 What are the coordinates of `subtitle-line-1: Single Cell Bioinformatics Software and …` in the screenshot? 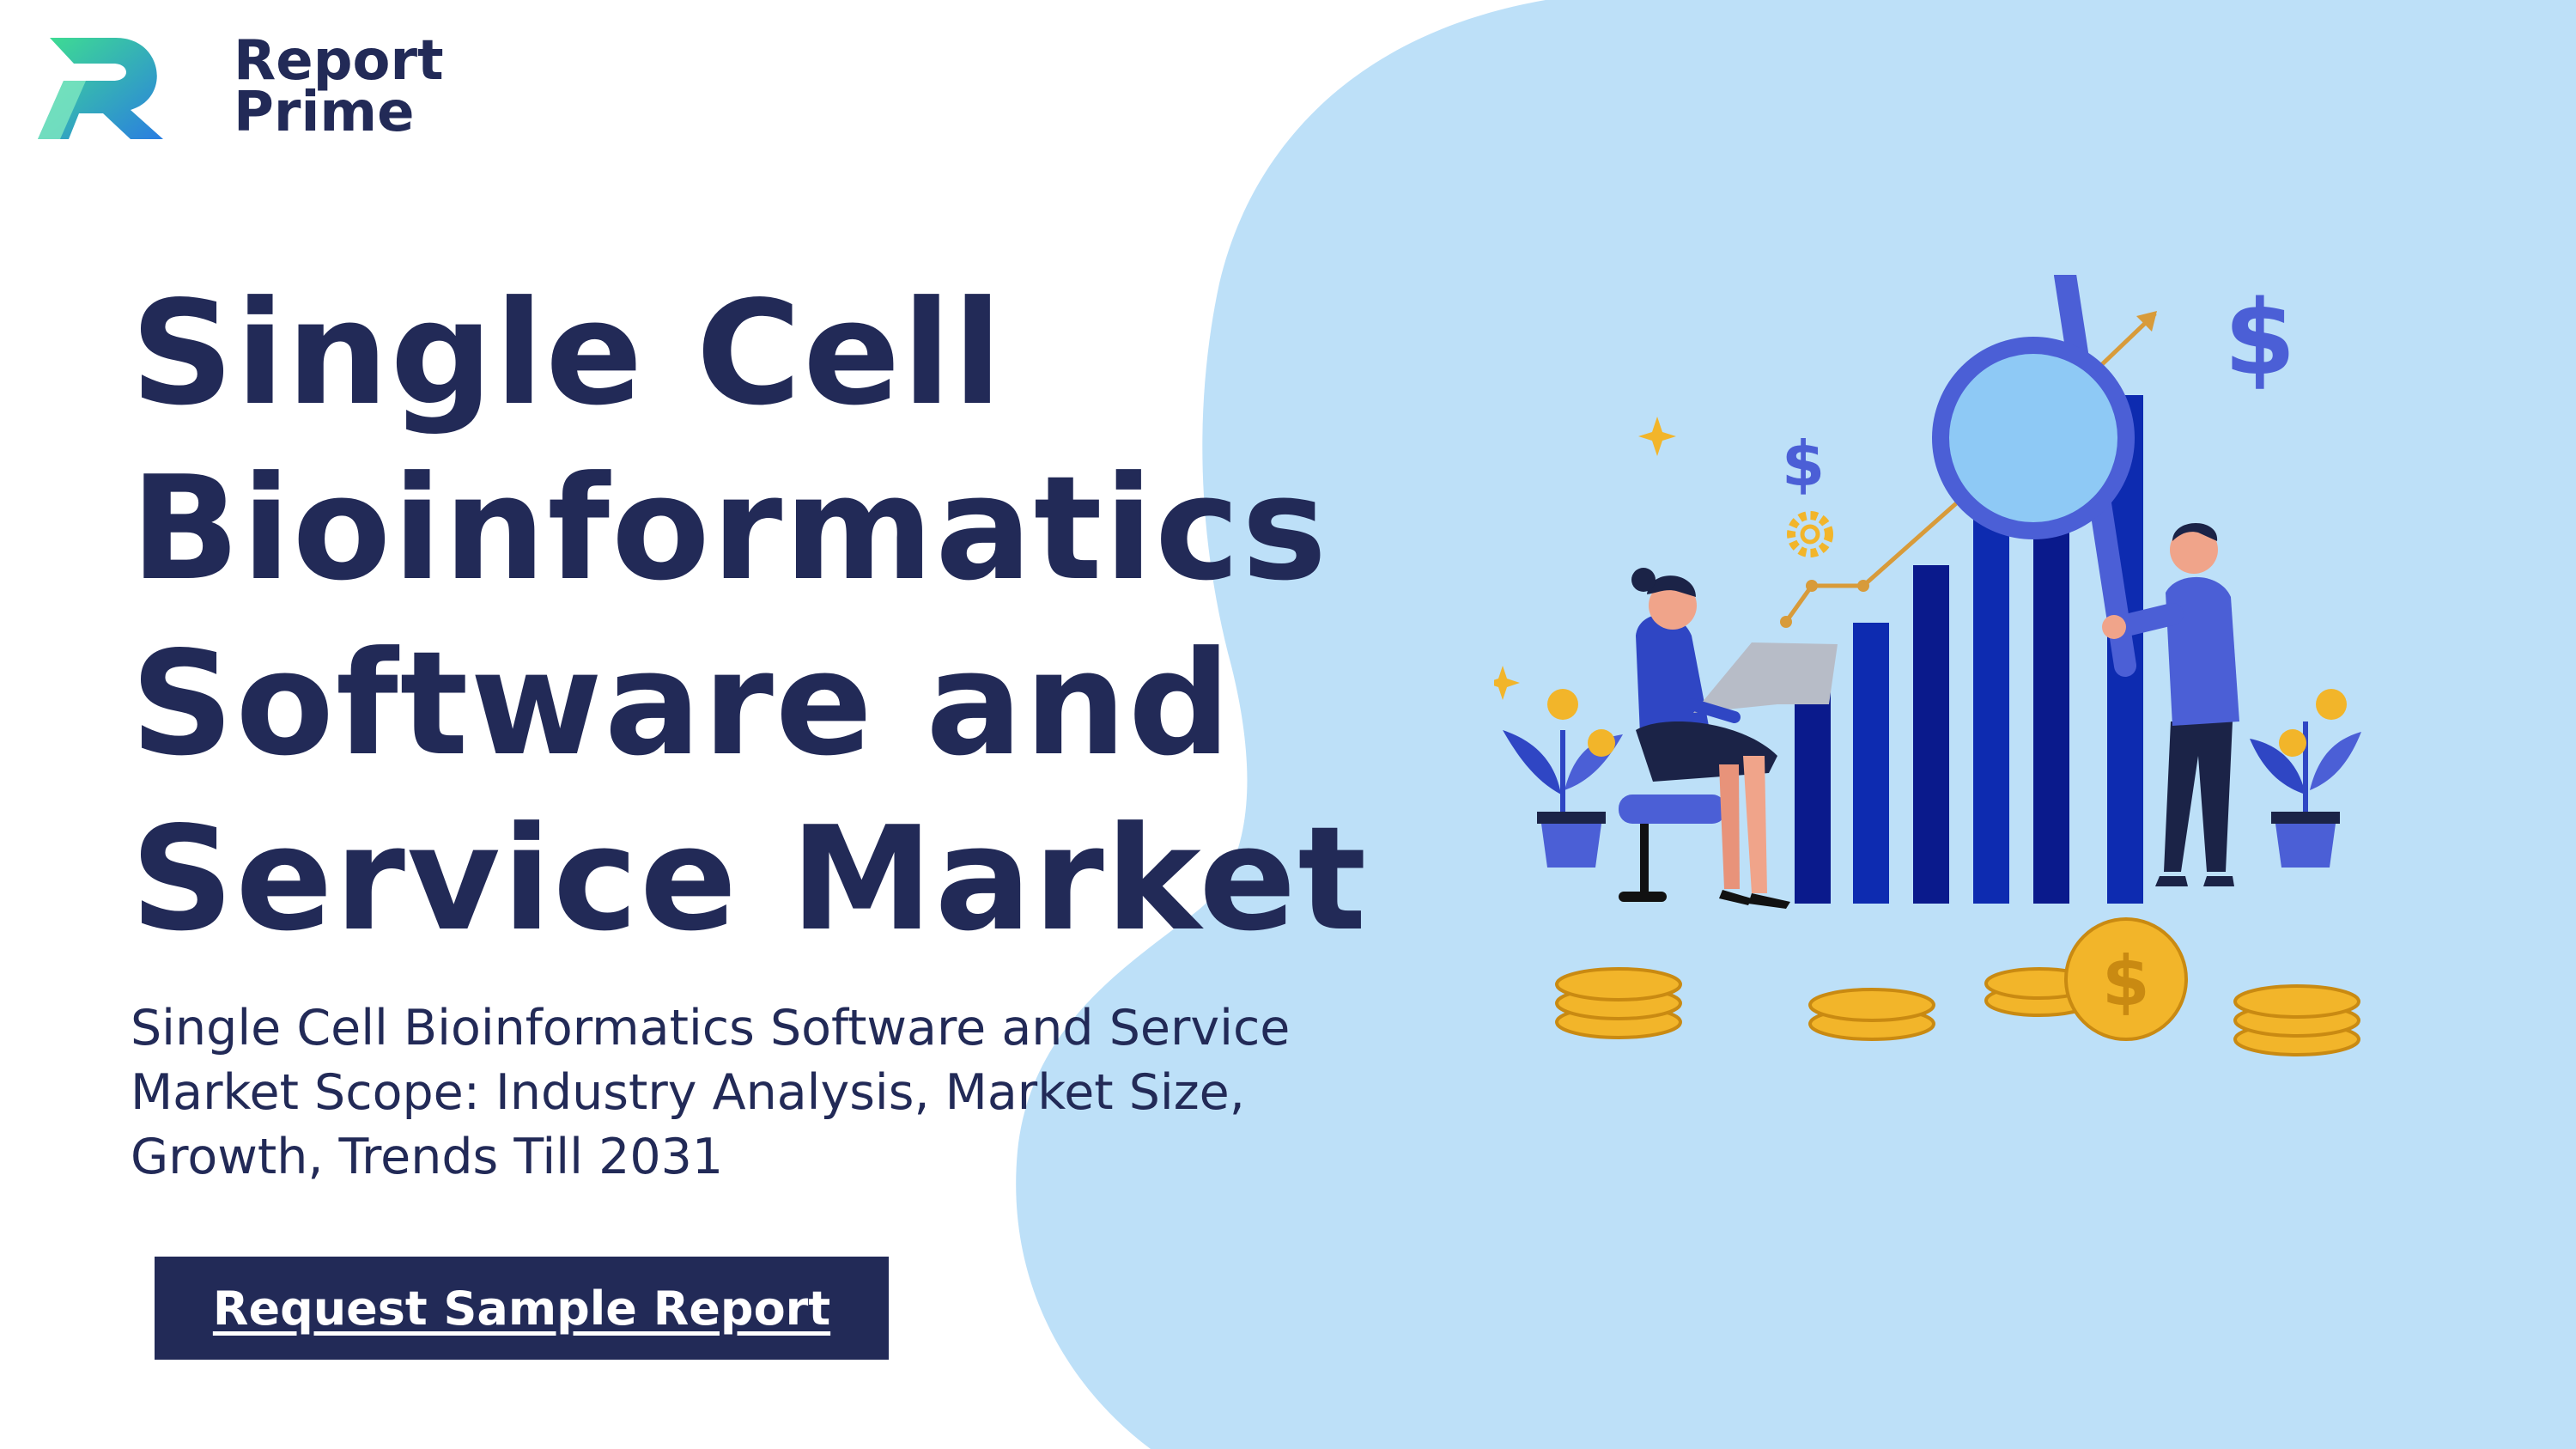 It's located at (711, 1028).